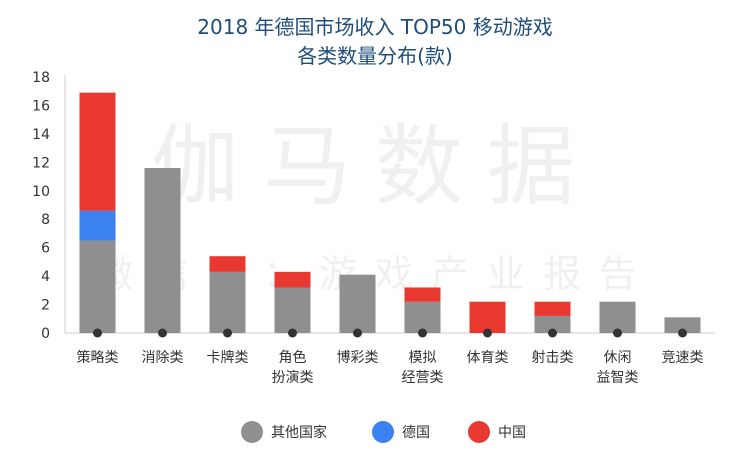  I want to click on chart-title-line1: 2018 年德国市场收入 TOP50 移动游戏, so click(375, 27).